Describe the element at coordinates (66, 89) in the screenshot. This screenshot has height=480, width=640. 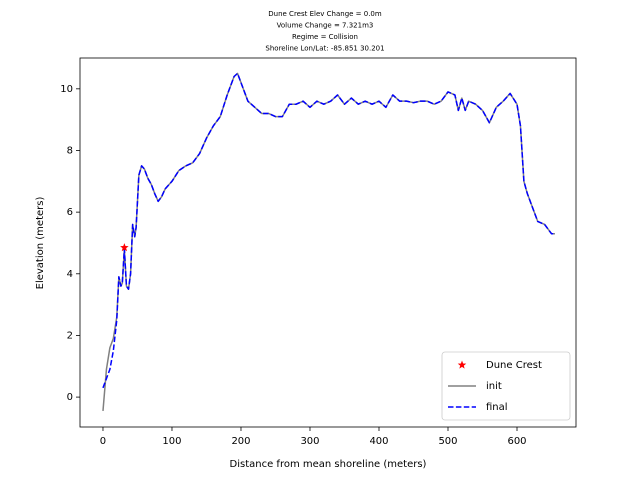
I see `y-tick-label: 10` at that location.